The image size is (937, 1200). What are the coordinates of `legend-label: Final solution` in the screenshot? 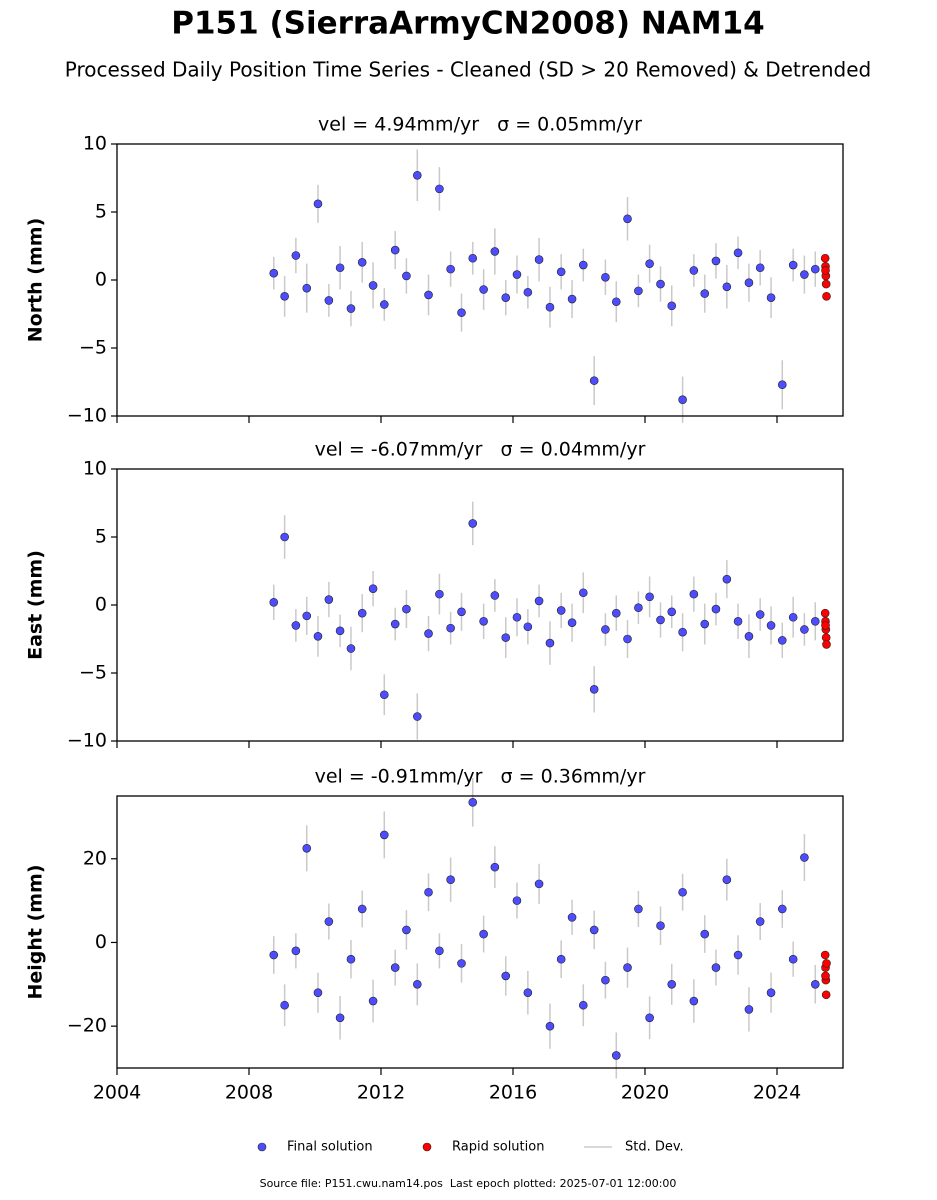 It's located at (330, 1147).